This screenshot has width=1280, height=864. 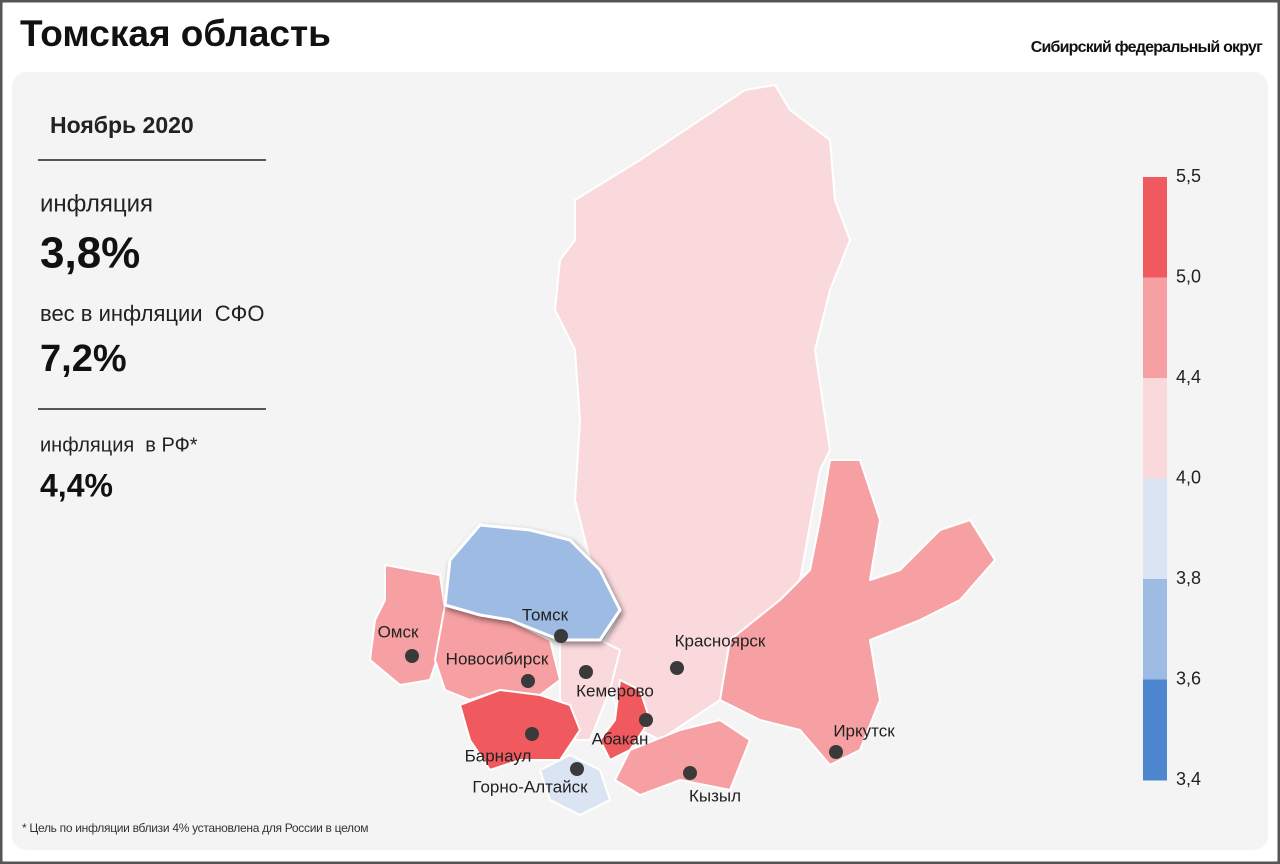 What do you see at coordinates (122, 125) in the screenshot?
I see `period: Ноябрь 2020` at bounding box center [122, 125].